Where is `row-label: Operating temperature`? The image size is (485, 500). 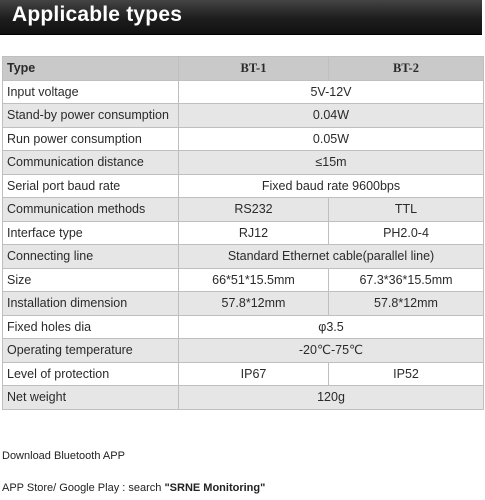
row-label: Operating temperature is located at coordinates (90, 350).